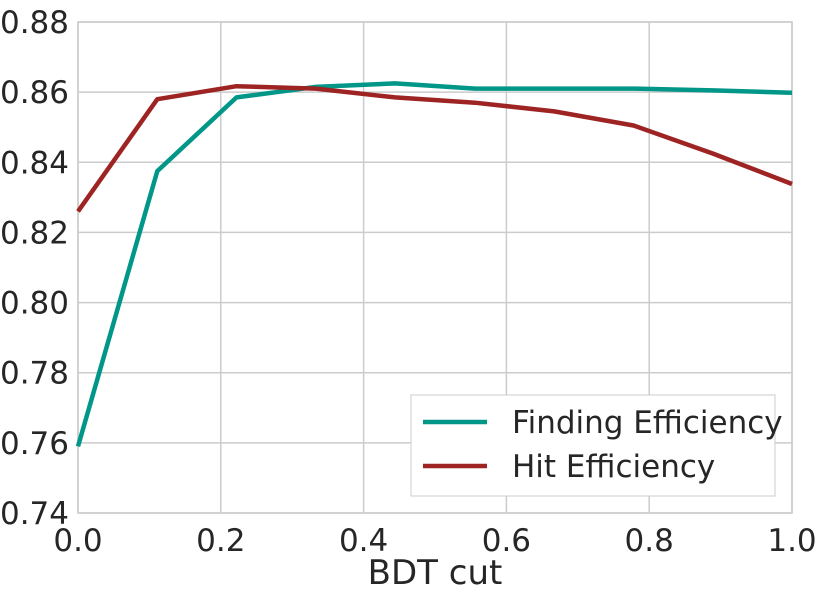  Describe the element at coordinates (34, 374) in the screenshot. I see `y-tick-label: 0.78` at that location.